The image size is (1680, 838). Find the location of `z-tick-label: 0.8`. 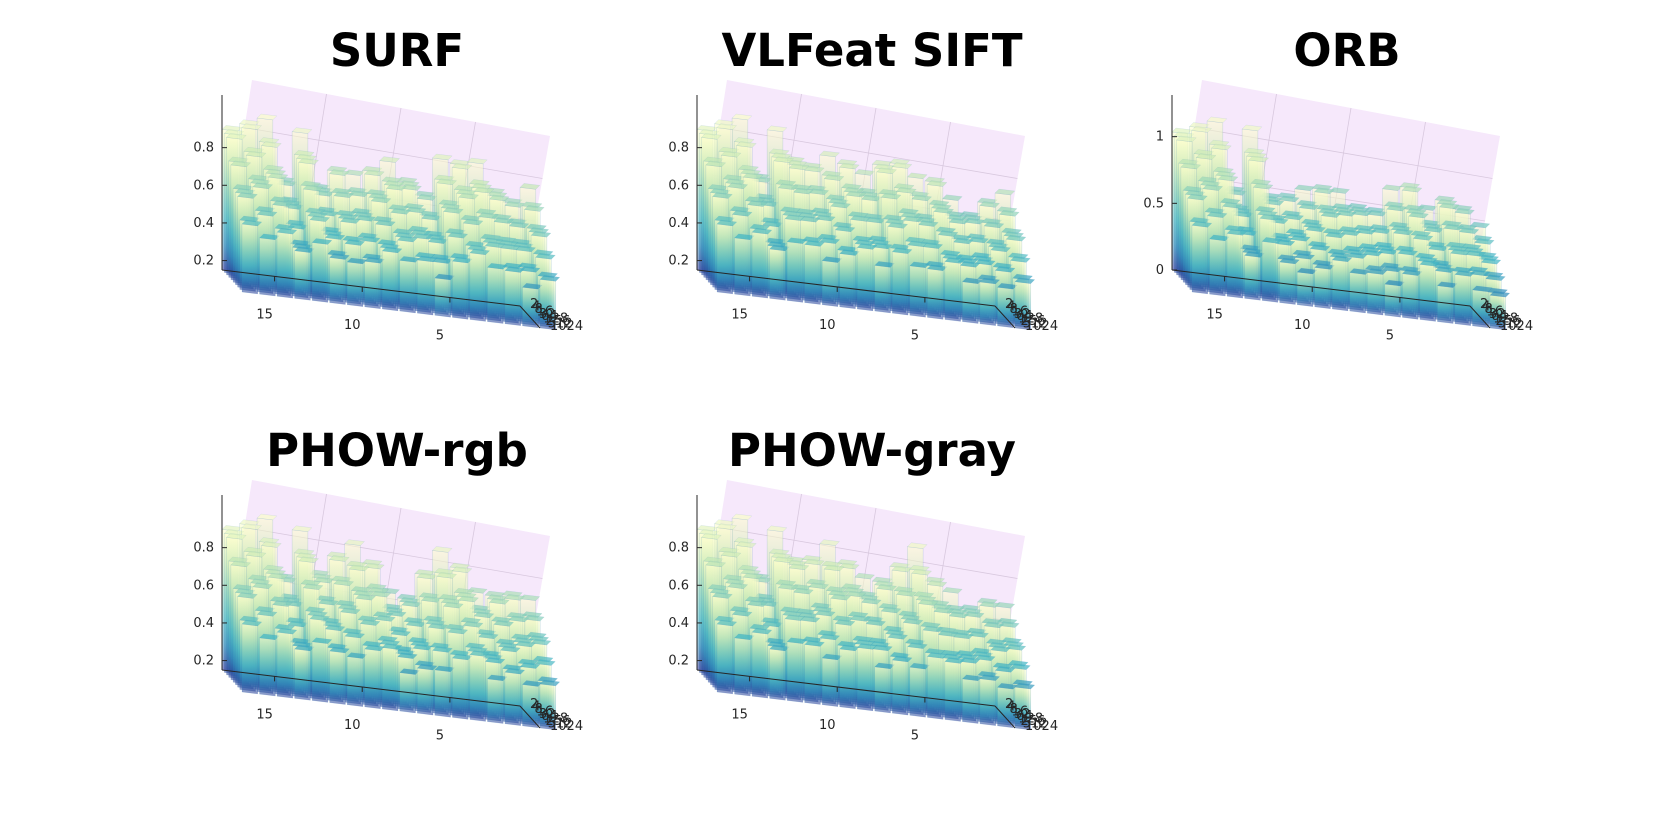

z-tick-label: 0.8 is located at coordinates (203, 148).